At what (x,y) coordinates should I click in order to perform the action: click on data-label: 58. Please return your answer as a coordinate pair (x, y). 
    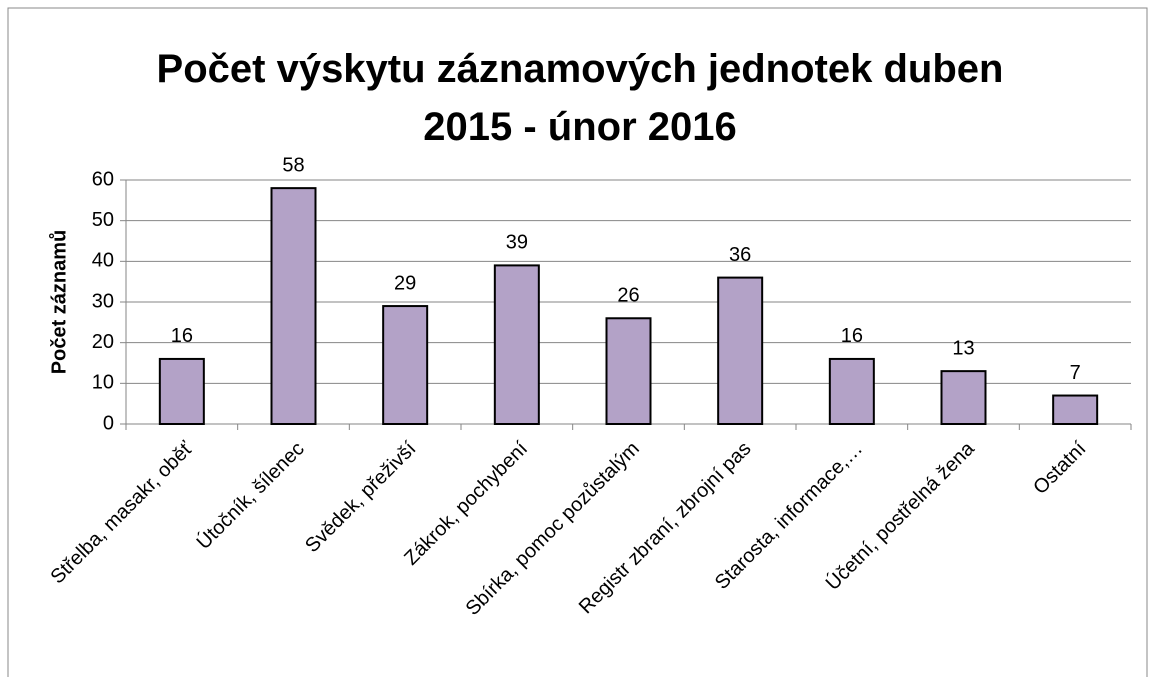
    Looking at the image, I should click on (293, 165).